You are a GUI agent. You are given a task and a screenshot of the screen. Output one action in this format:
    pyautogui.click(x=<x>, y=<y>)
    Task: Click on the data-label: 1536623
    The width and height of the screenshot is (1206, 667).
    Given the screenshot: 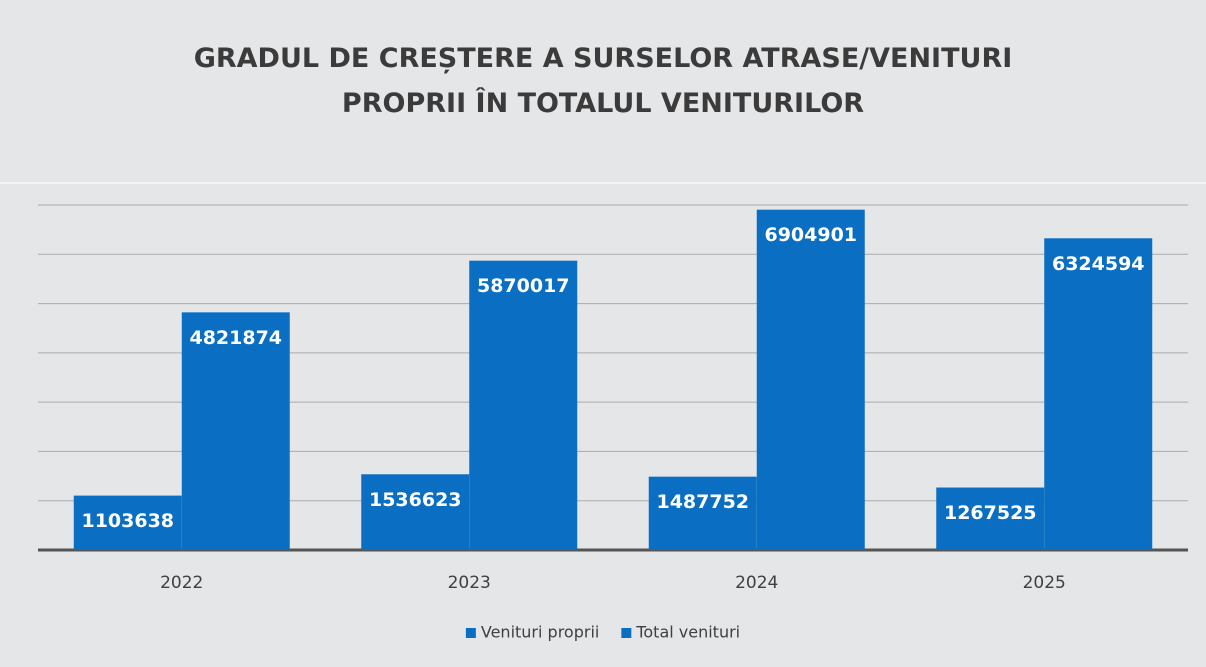 What is the action you would take?
    pyautogui.click(x=415, y=500)
    